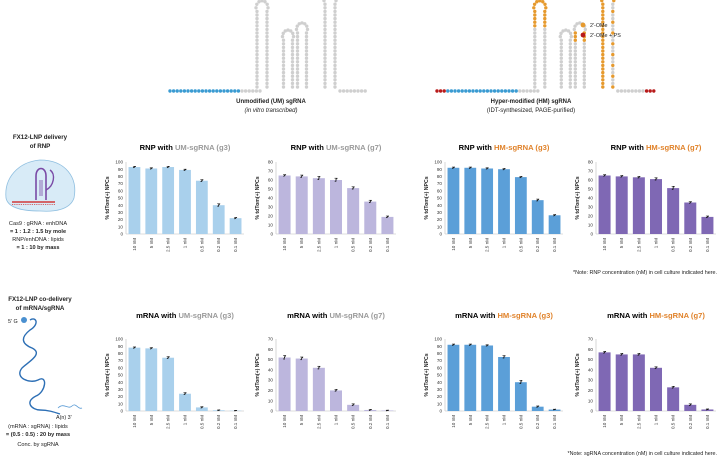 The image size is (722, 457). Describe the element at coordinates (440, 389) in the screenshot. I see `y-tick-label: 30` at that location.